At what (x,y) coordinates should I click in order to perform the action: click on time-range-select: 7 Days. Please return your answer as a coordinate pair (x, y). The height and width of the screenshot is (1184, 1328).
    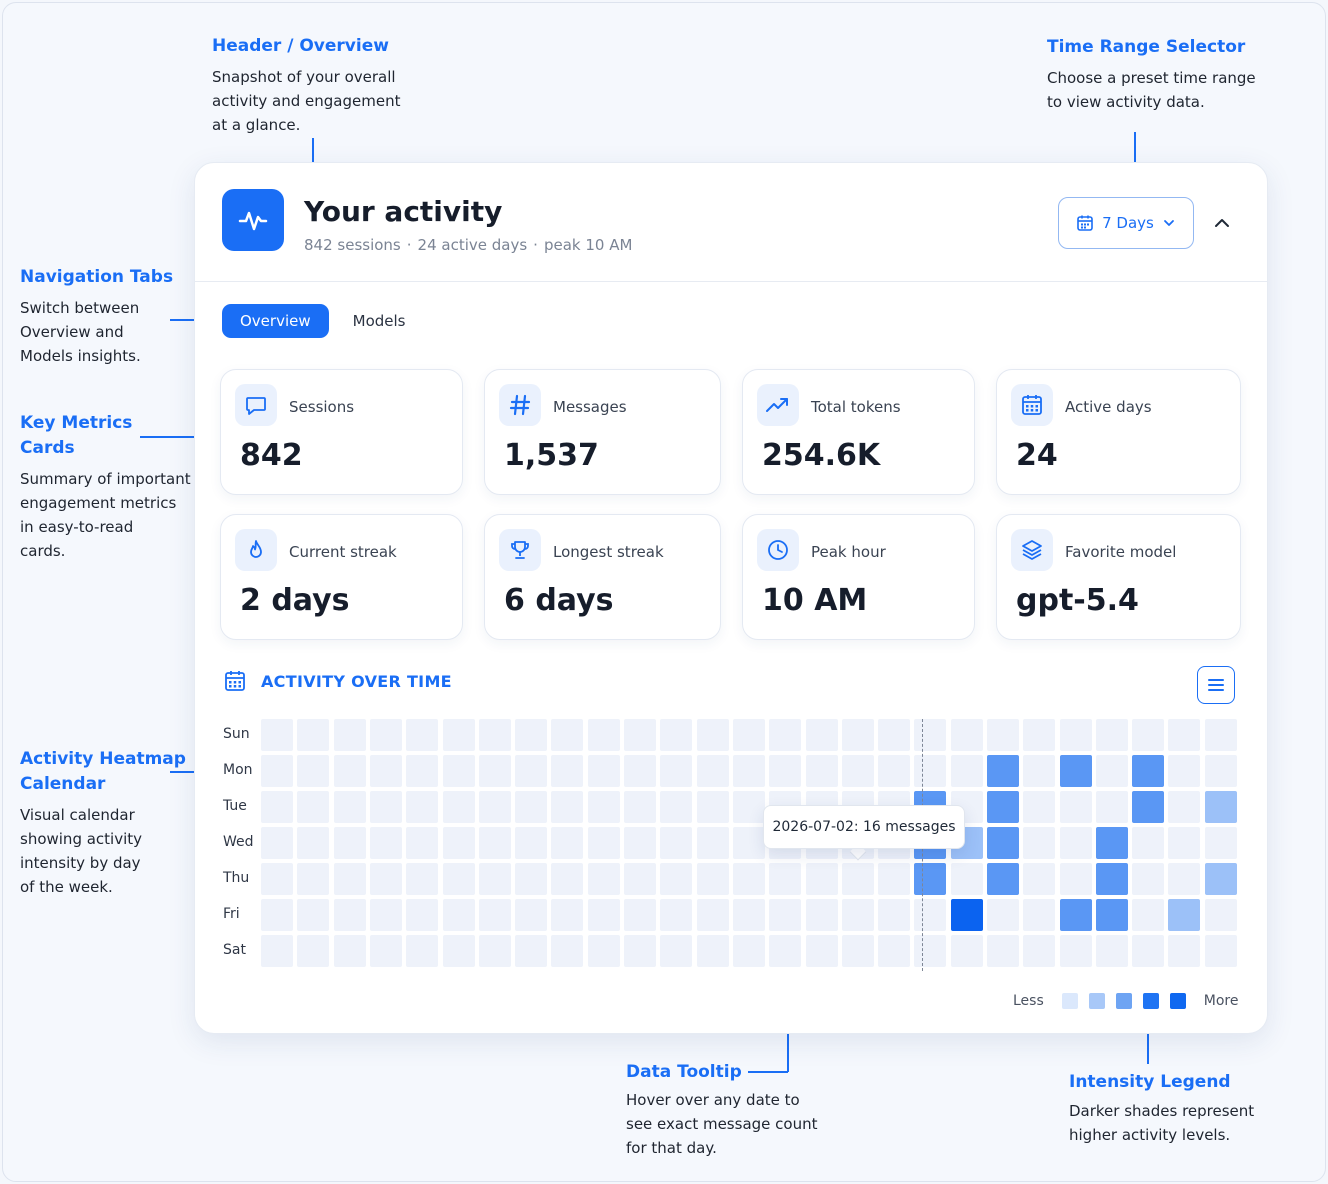
    Looking at the image, I should click on (1126, 223).